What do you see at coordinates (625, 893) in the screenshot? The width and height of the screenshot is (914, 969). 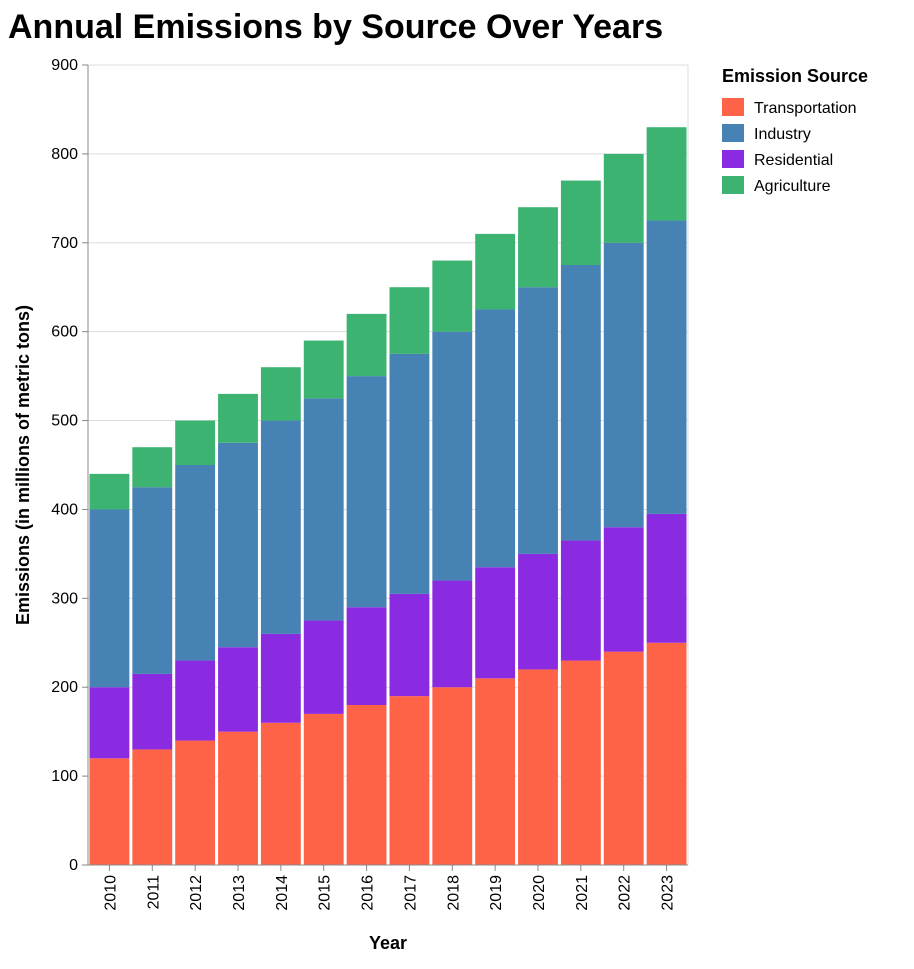 I see `x-tick-label: 2022` at bounding box center [625, 893].